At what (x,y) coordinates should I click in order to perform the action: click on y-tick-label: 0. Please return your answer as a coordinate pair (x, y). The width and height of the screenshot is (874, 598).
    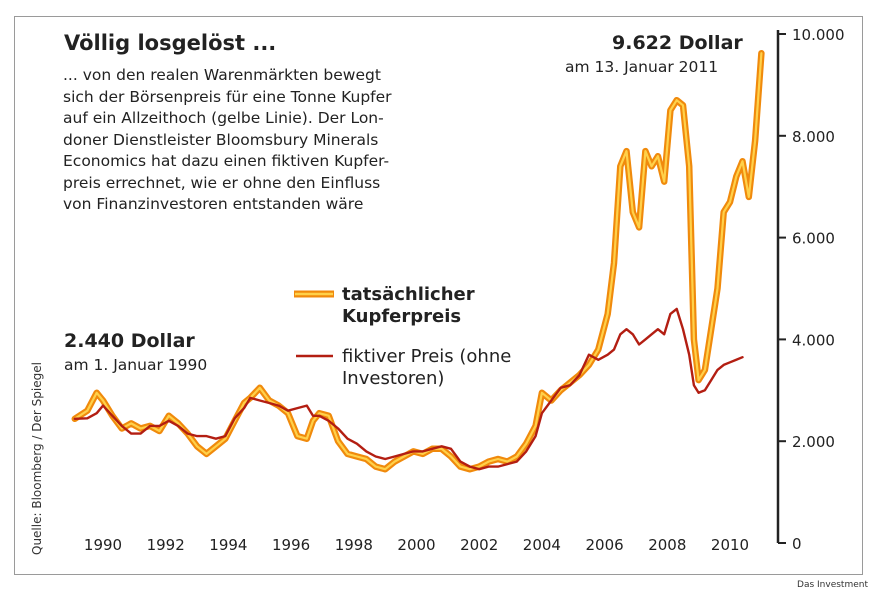
    Looking at the image, I should click on (797, 544).